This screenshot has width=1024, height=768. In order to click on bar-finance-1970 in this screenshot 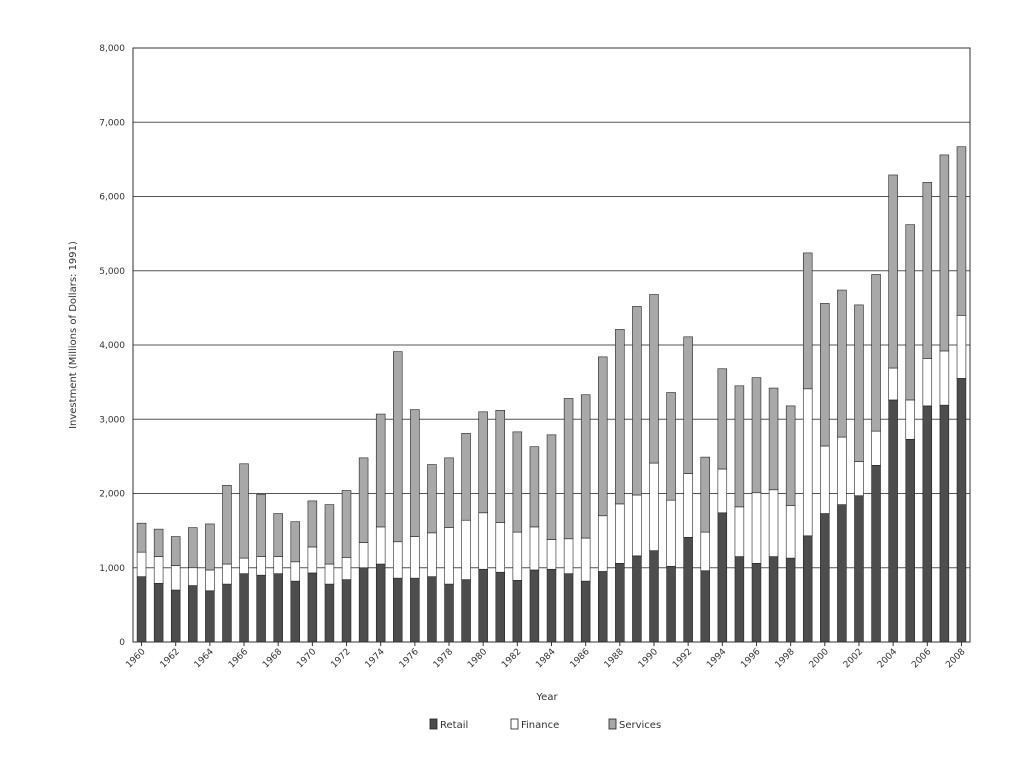, I will do `click(312, 560)`.